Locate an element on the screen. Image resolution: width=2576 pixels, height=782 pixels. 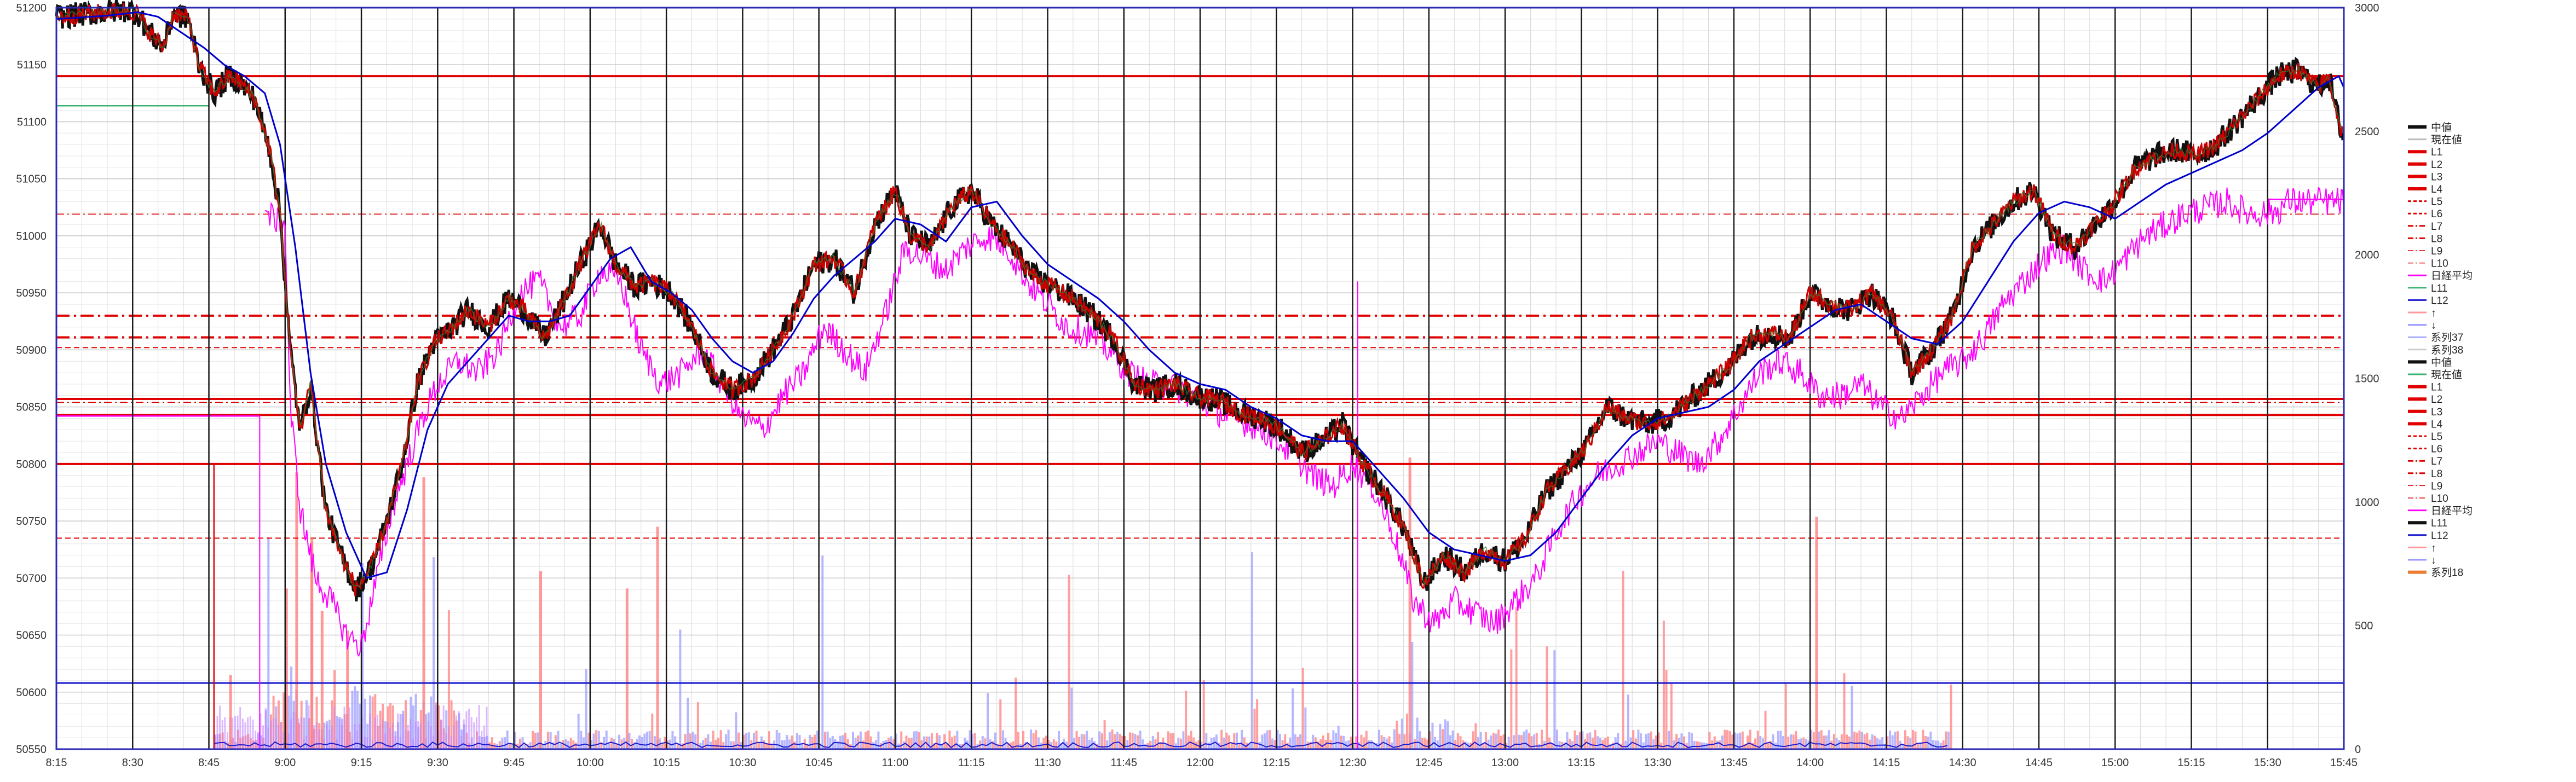
y-axis-right: 0 500 1000 1500 2000 2500 3000 is located at coordinates (2367, 379).